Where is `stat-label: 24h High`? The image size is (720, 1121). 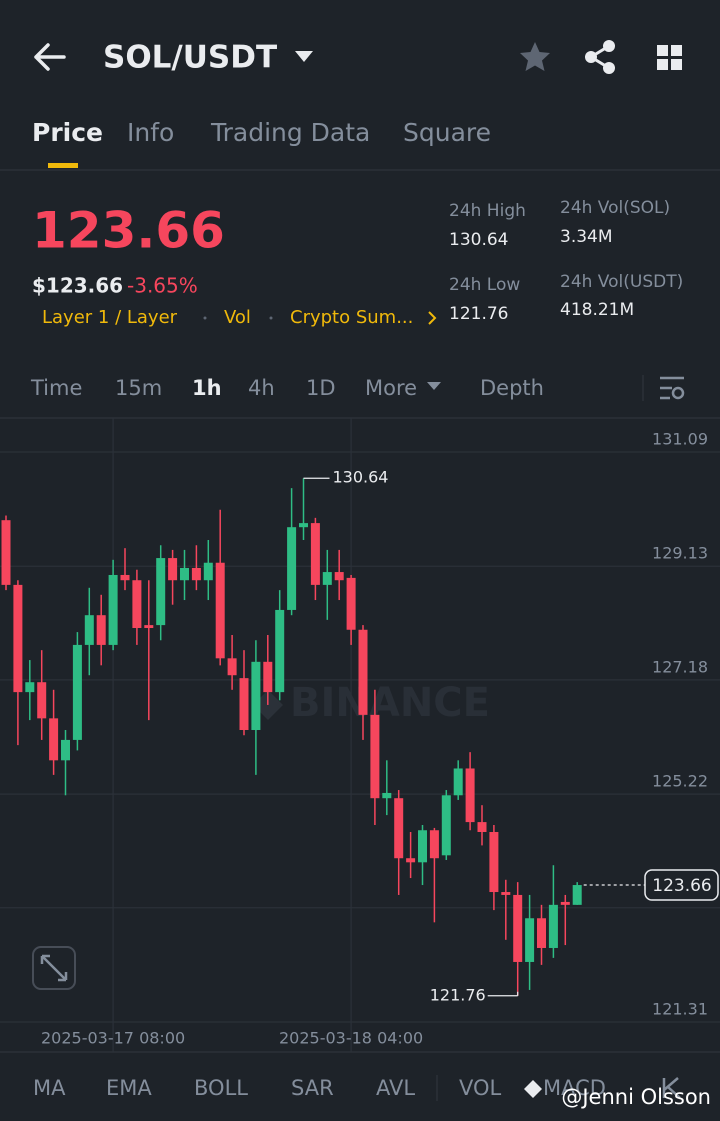
stat-label: 24h High is located at coordinates (487, 211).